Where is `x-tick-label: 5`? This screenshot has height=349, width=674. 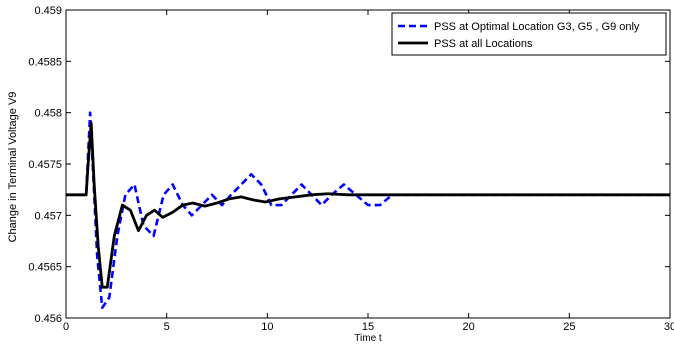
x-tick-label: 5 is located at coordinates (167, 327).